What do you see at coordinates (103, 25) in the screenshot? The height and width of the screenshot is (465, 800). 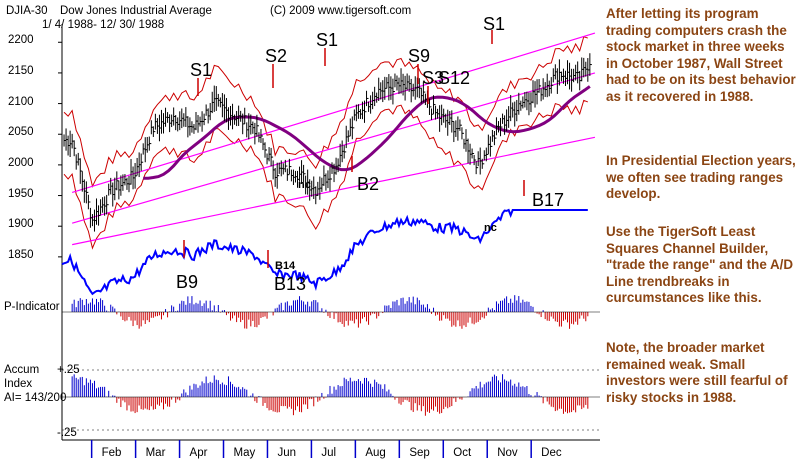 I see `chart-date-range: 1/ 4/ 1988- 12/ 30/ 1988` at bounding box center [103, 25].